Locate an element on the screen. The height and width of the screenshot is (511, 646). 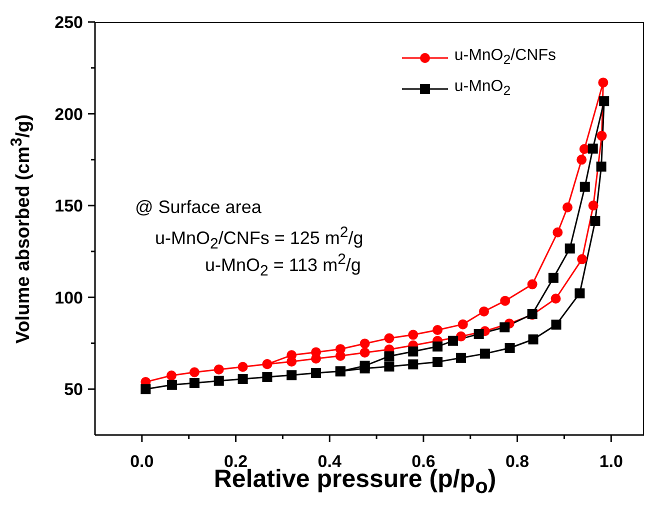
annotation: u-MnO$_{2}$ = 113 m$^{2}$/g is located at coordinates (283, 265).